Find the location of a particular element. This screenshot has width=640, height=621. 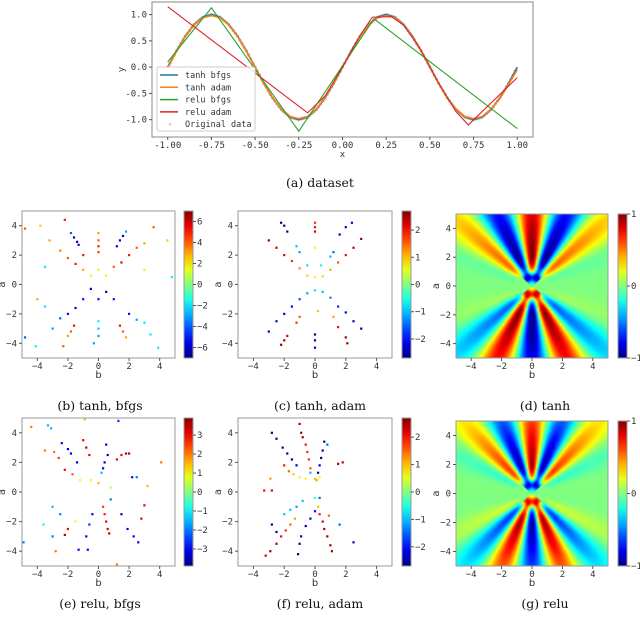

x-tick-label: 0.75 is located at coordinates (474, 146).